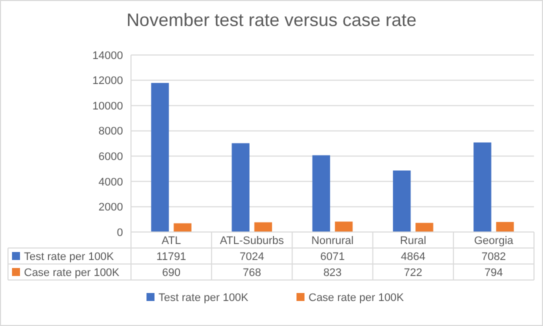 This screenshot has width=543, height=326. What do you see at coordinates (110, 132) in the screenshot?
I see `y-tick-label: 8000` at bounding box center [110, 132].